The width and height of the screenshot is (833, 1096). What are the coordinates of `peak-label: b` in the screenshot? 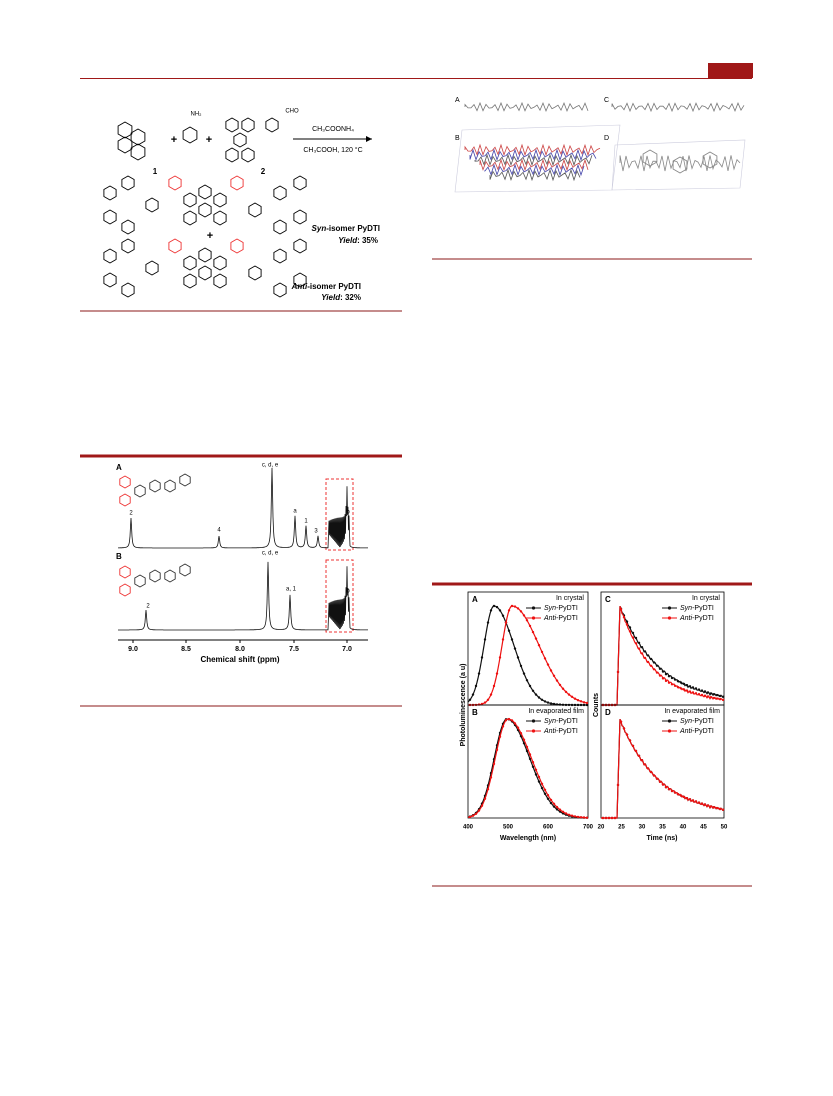 It's located at (348, 592).